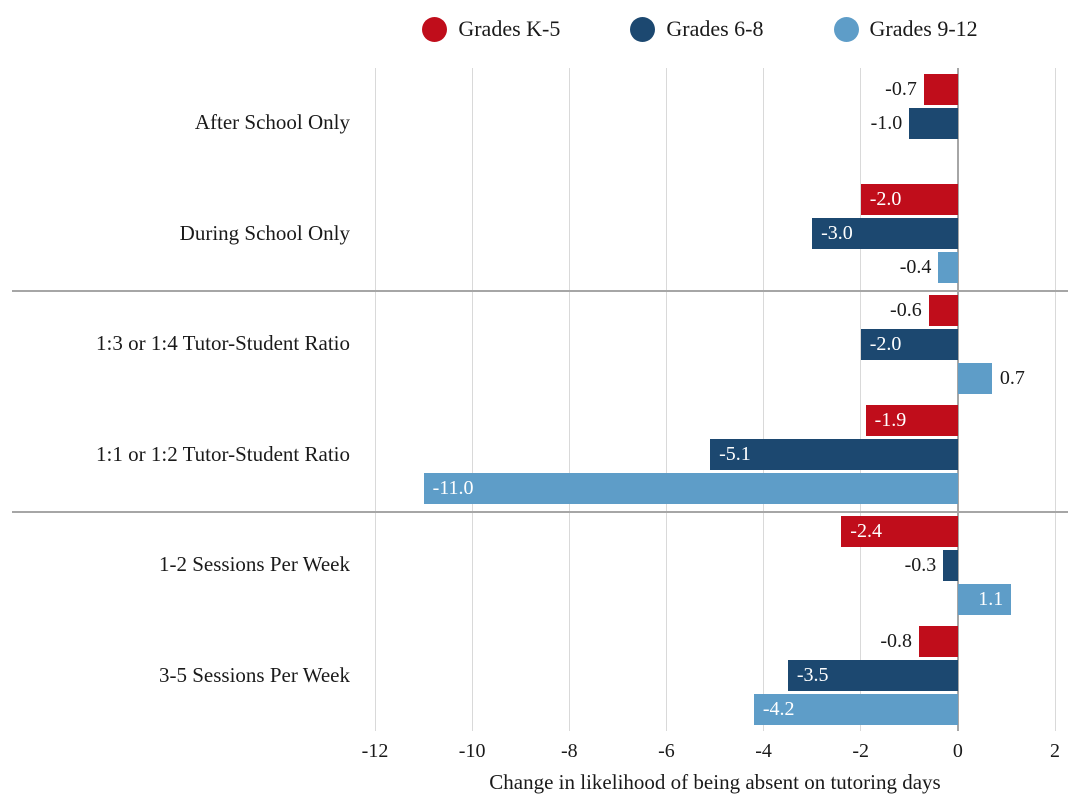 The image size is (1080, 812). Describe the element at coordinates (923, 28) in the screenshot. I see `legend-label: Grades 9-12` at that location.